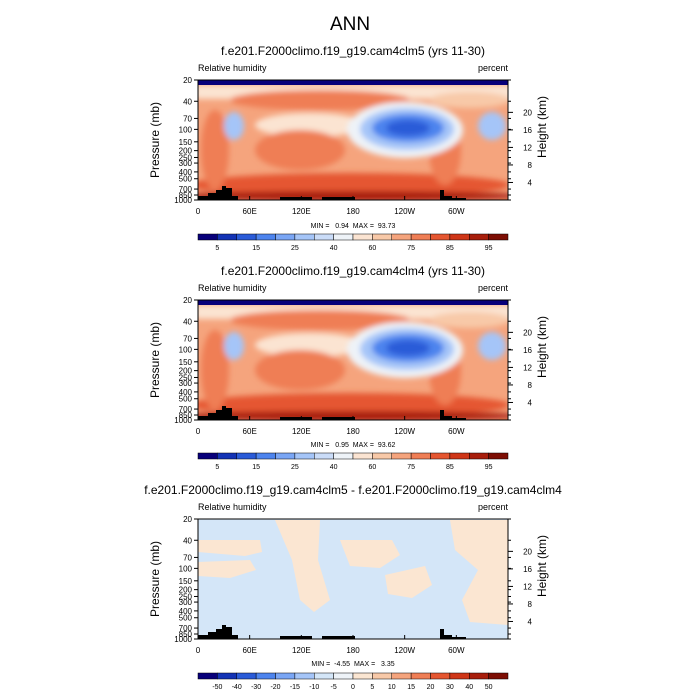  What do you see at coordinates (408, 128) in the screenshot?
I see `dry-zone-center` at bounding box center [408, 128].